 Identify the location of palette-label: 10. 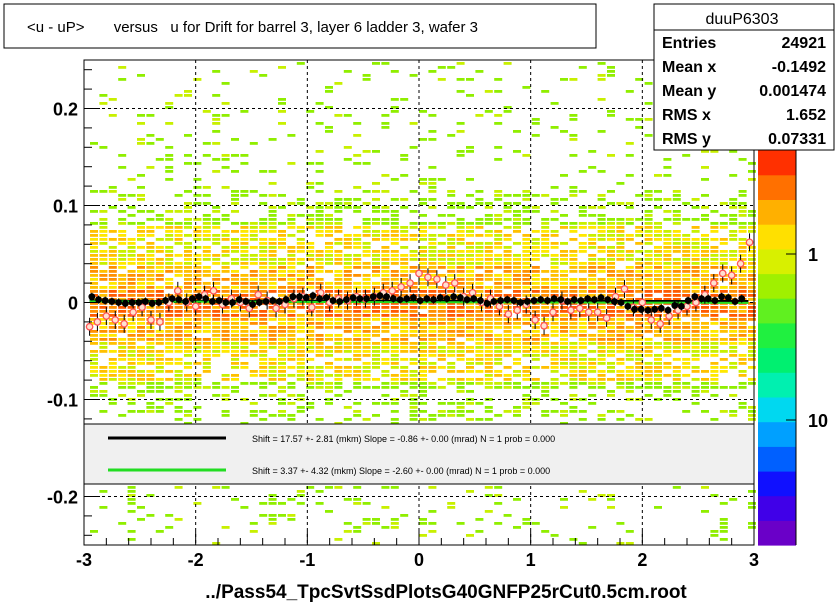
(818, 421).